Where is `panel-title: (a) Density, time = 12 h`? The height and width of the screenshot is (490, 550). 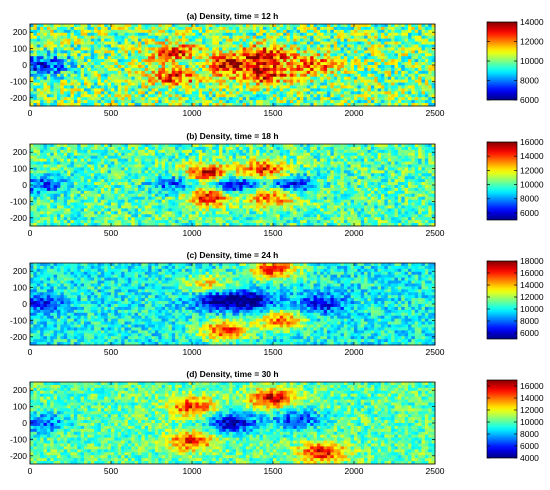 panel-title: (a) Density, time = 12 h is located at coordinates (233, 16).